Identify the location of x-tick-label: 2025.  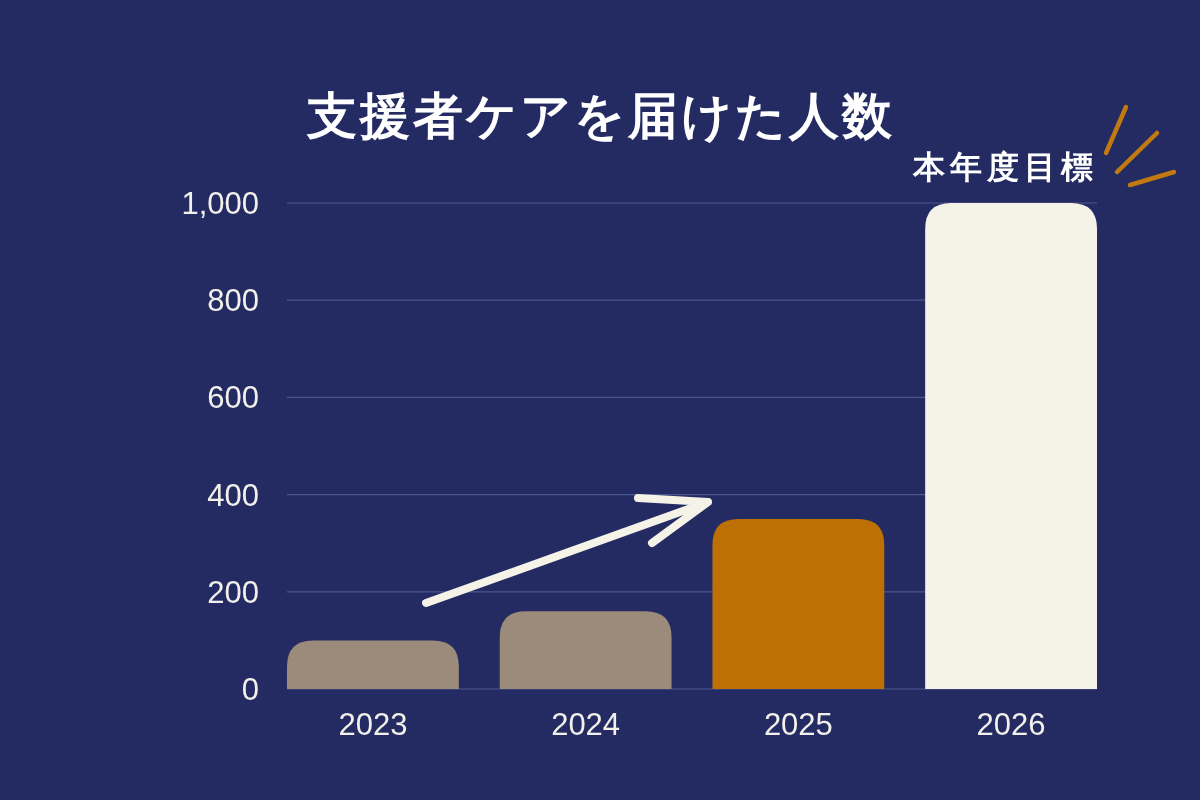
(798, 724).